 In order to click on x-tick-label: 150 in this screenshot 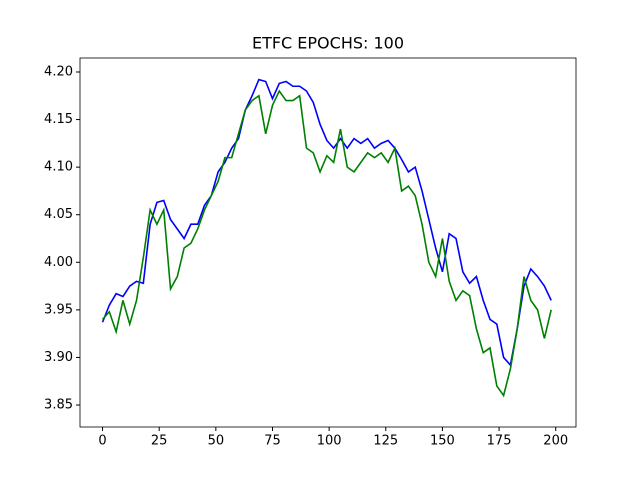, I will do `click(442, 441)`.